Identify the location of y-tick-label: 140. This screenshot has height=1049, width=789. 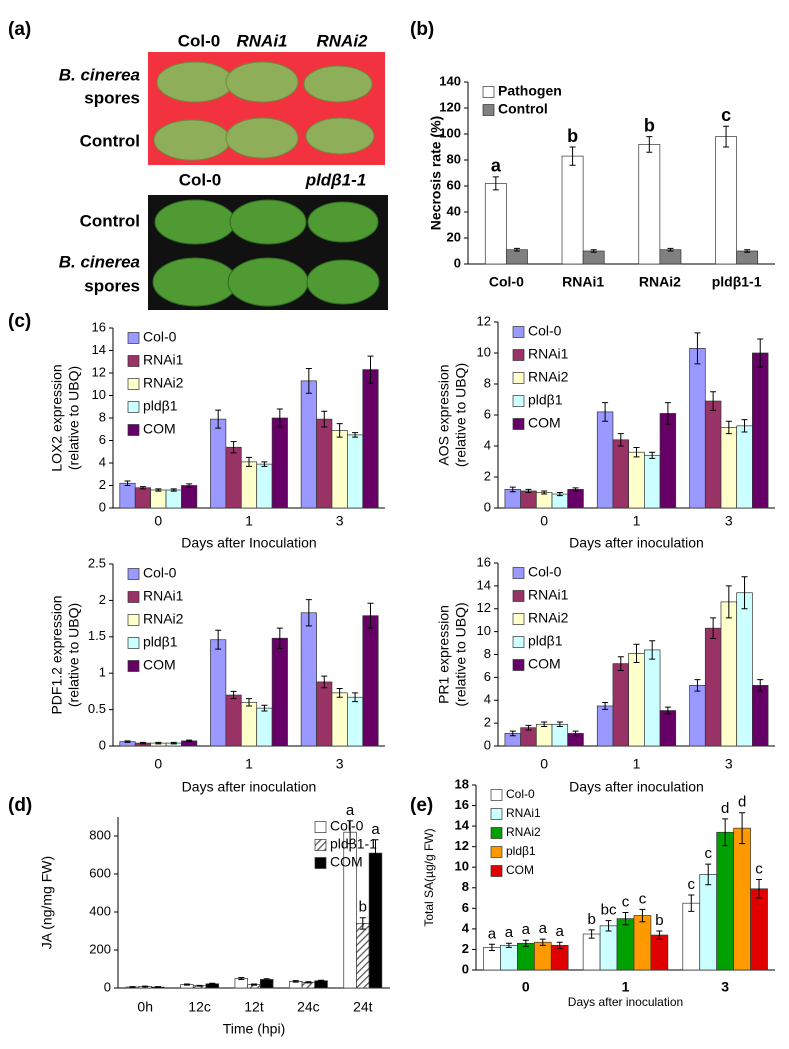
(450, 80).